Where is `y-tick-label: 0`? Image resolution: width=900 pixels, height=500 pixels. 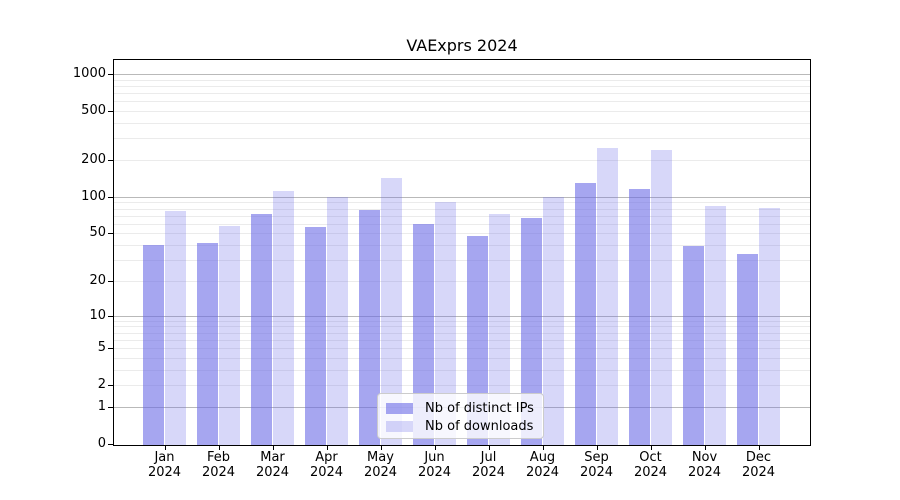
y-tick-label: 0 is located at coordinates (101, 443).